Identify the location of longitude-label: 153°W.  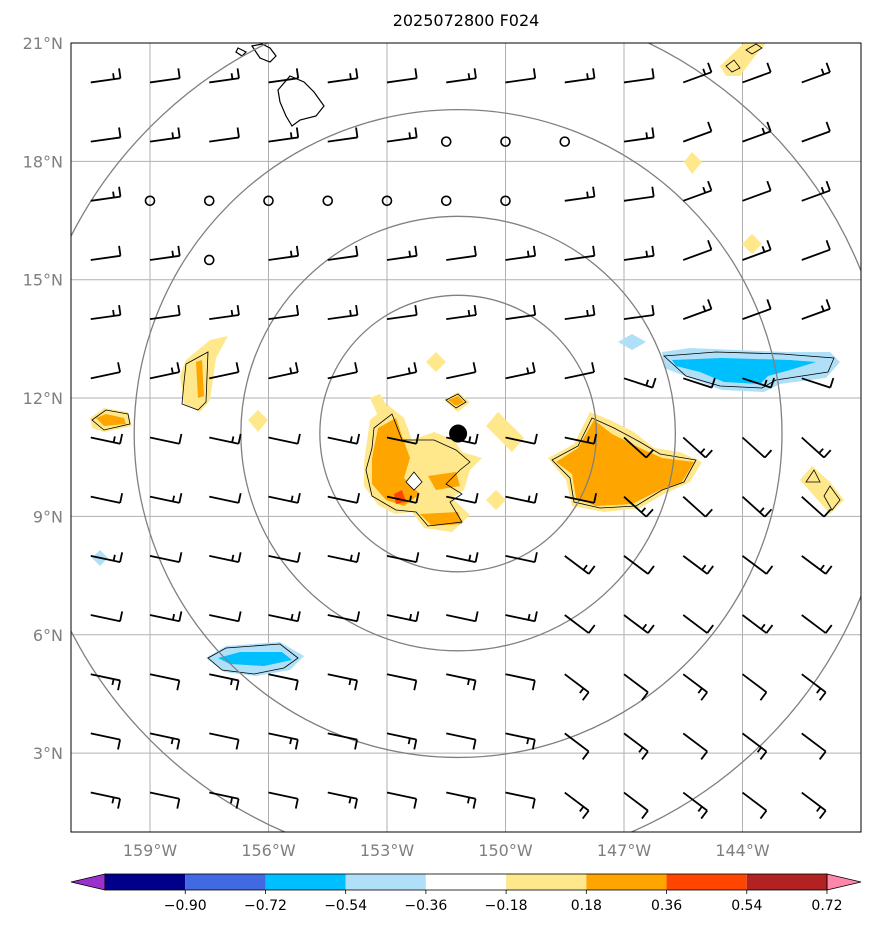
(387, 850).